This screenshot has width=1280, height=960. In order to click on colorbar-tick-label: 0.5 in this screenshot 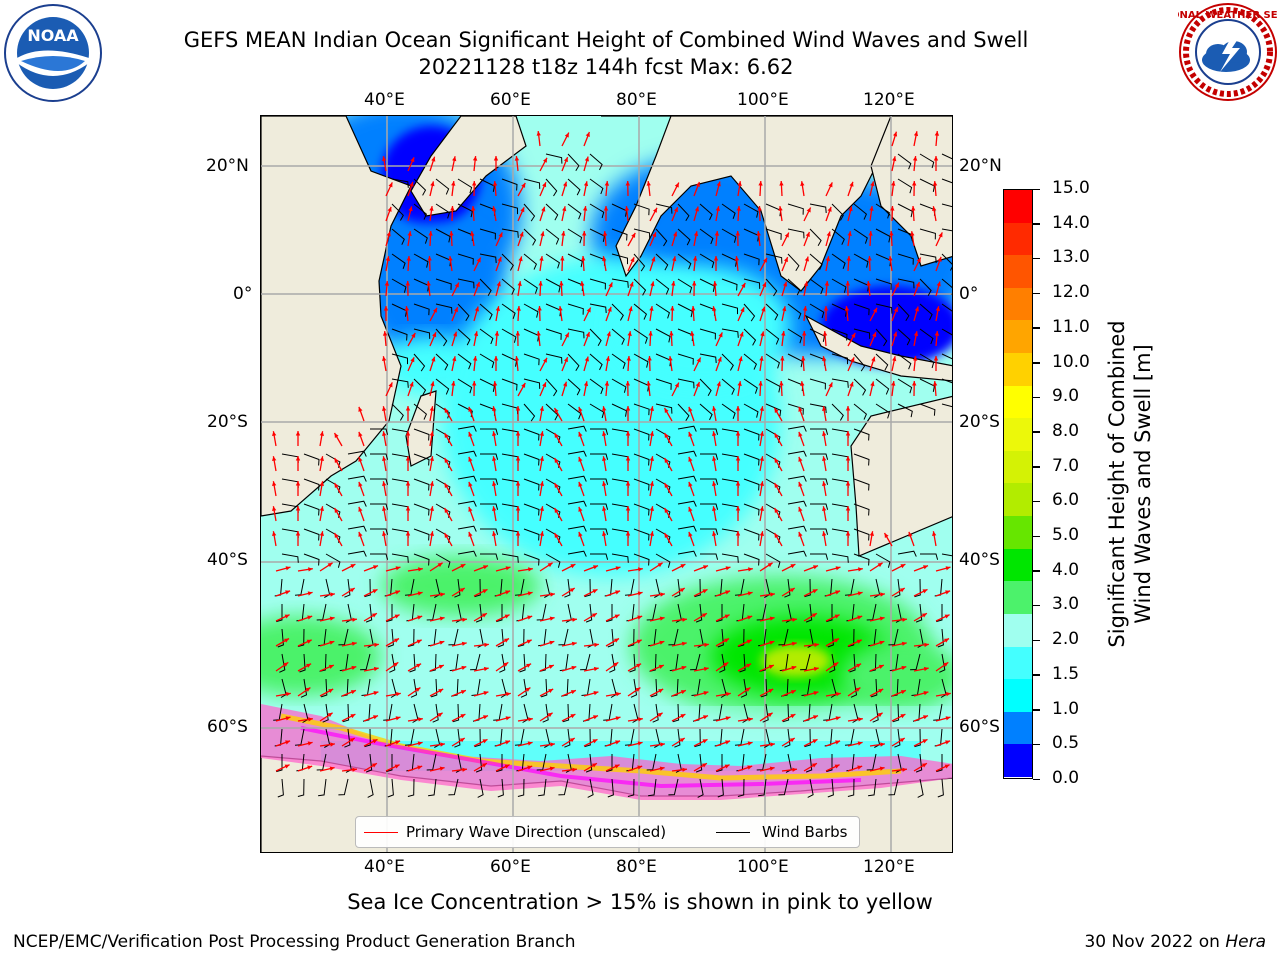, I will do `click(1066, 743)`.